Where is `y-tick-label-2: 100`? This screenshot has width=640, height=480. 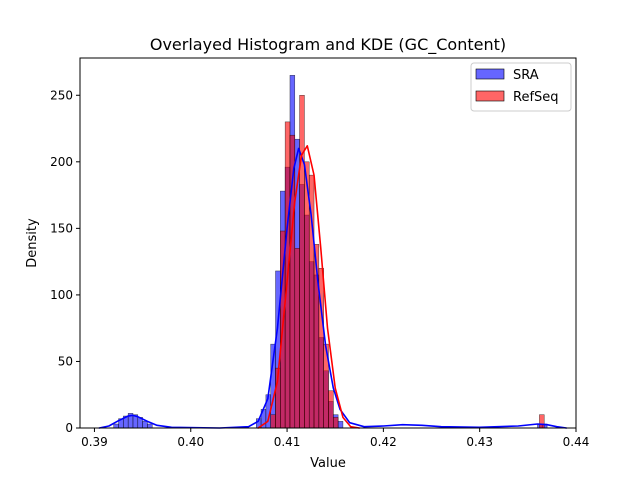 y-tick-label-2: 100 is located at coordinates (61, 295).